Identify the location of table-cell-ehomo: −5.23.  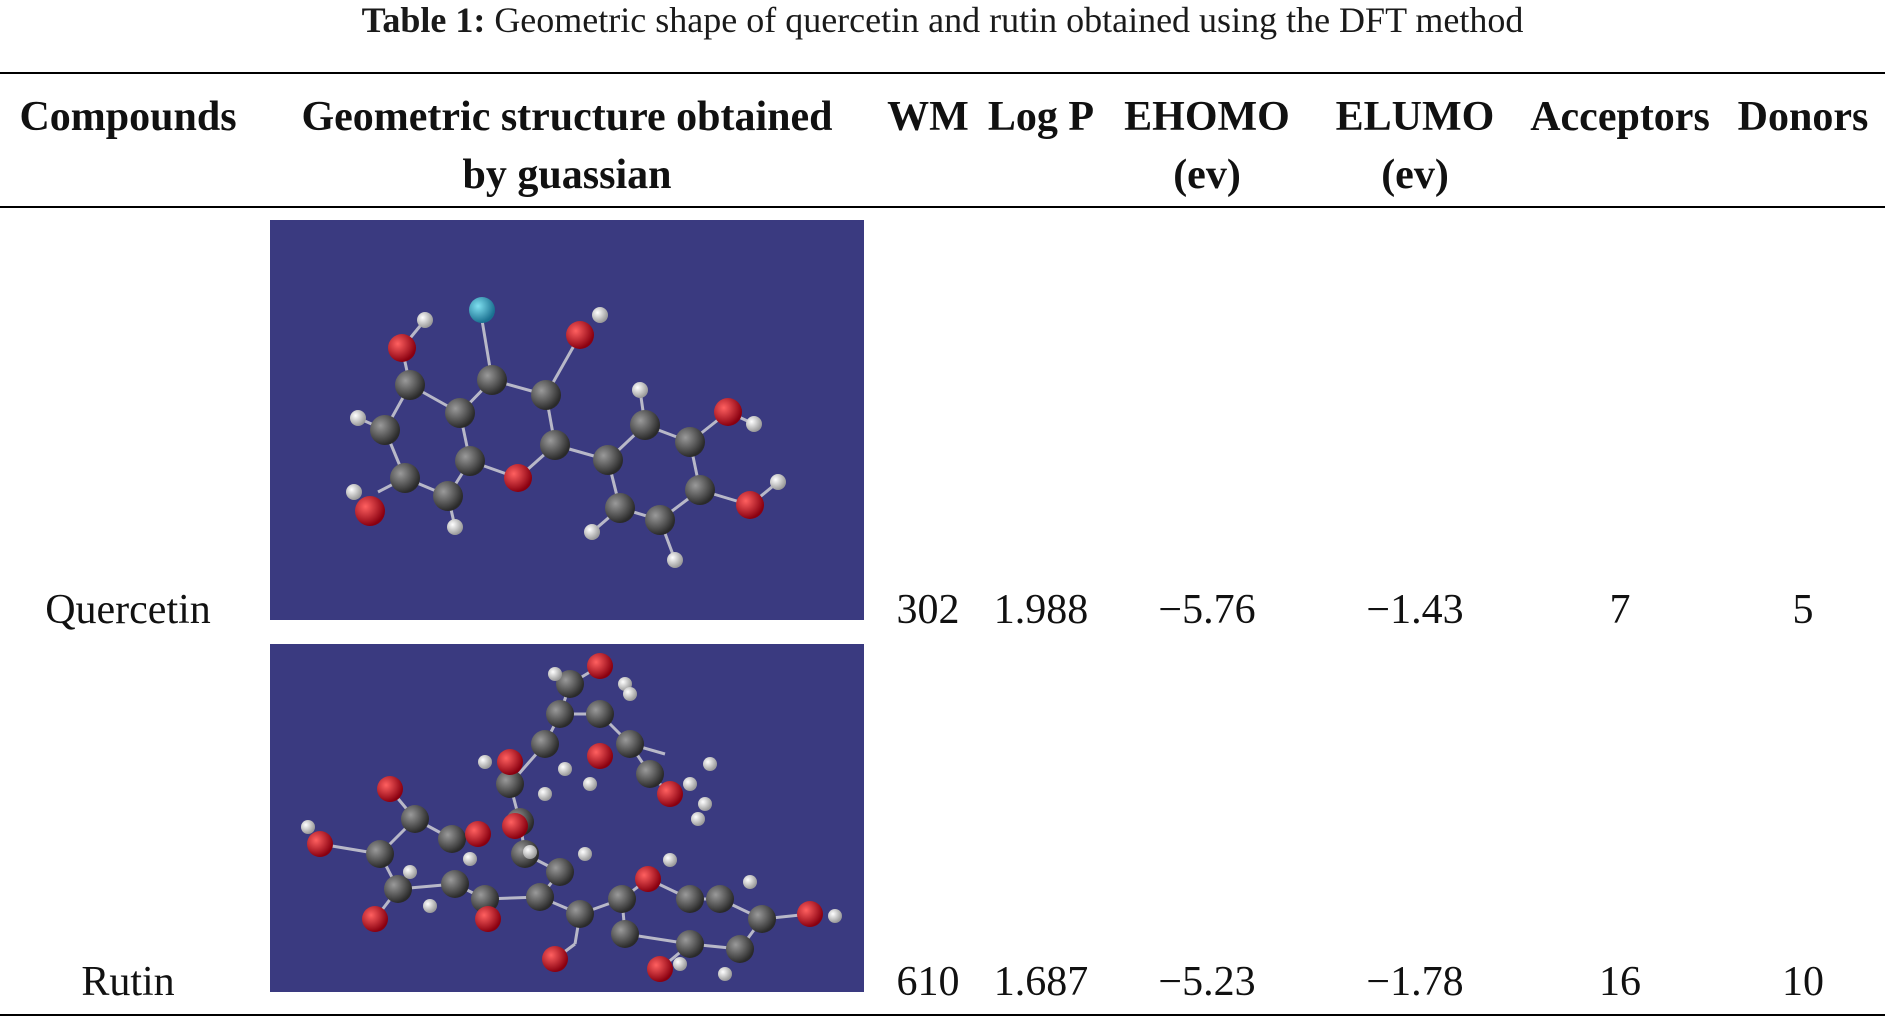
(1207, 982).